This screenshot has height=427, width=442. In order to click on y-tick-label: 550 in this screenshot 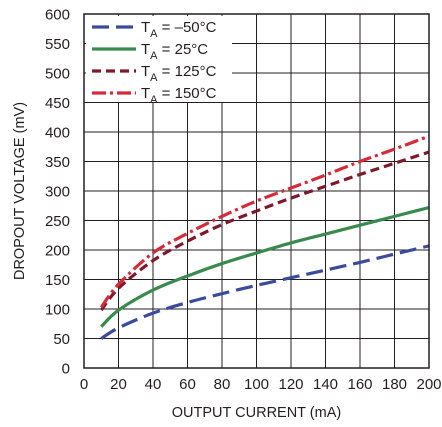, I will do `click(57, 44)`.